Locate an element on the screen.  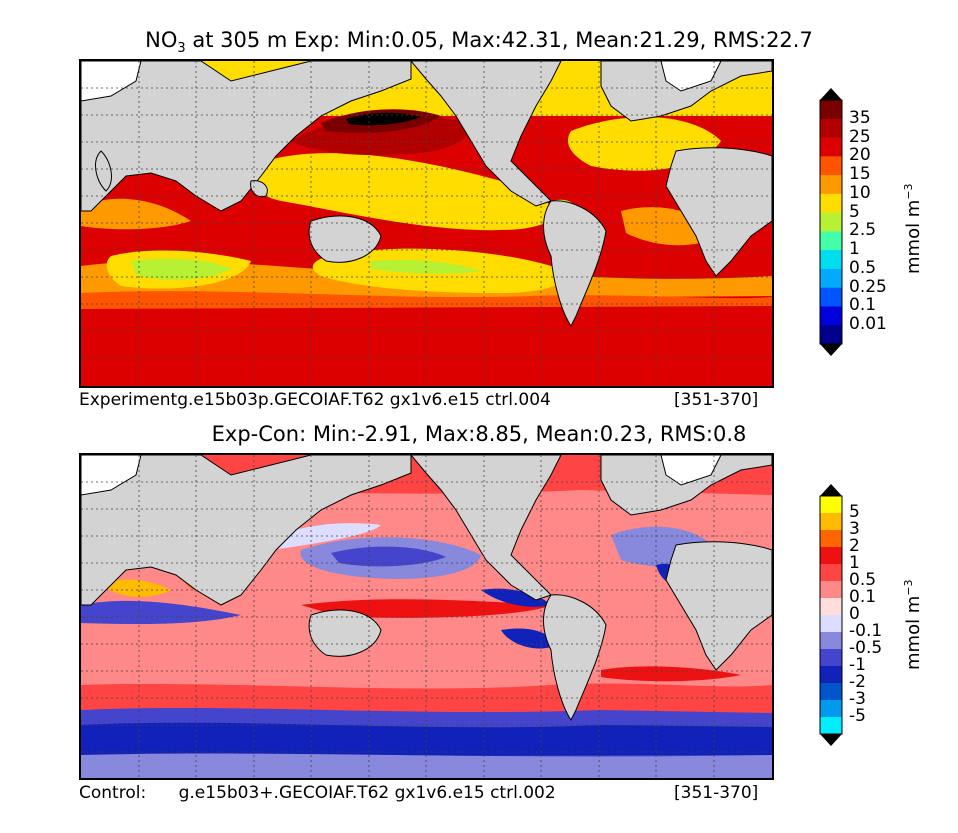
top-caption-right: [351-370] is located at coordinates (716, 400).